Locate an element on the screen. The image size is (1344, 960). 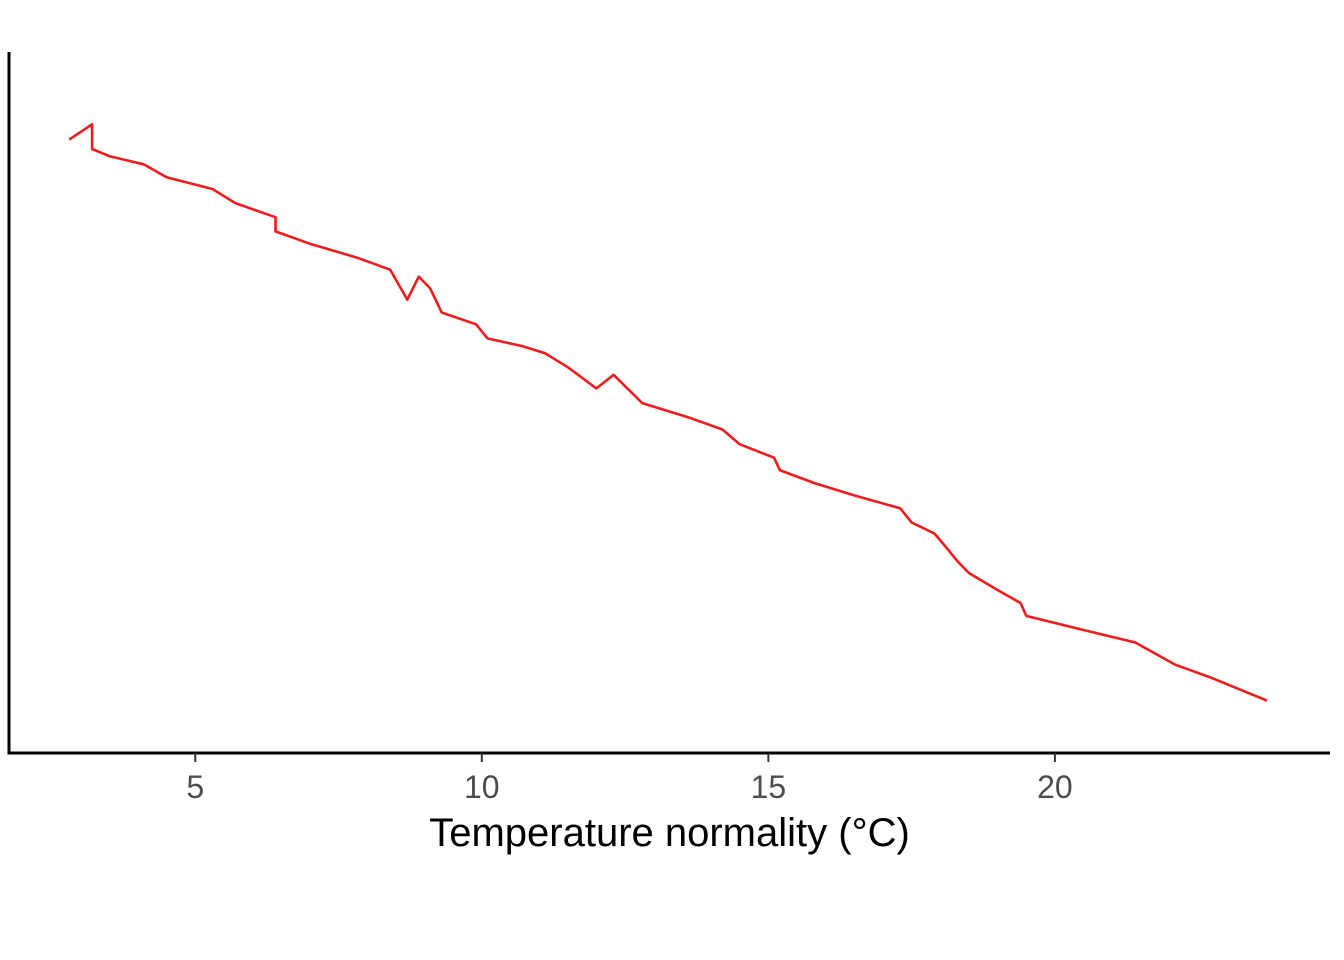
x-tick-label: 10 is located at coordinates (482, 787).